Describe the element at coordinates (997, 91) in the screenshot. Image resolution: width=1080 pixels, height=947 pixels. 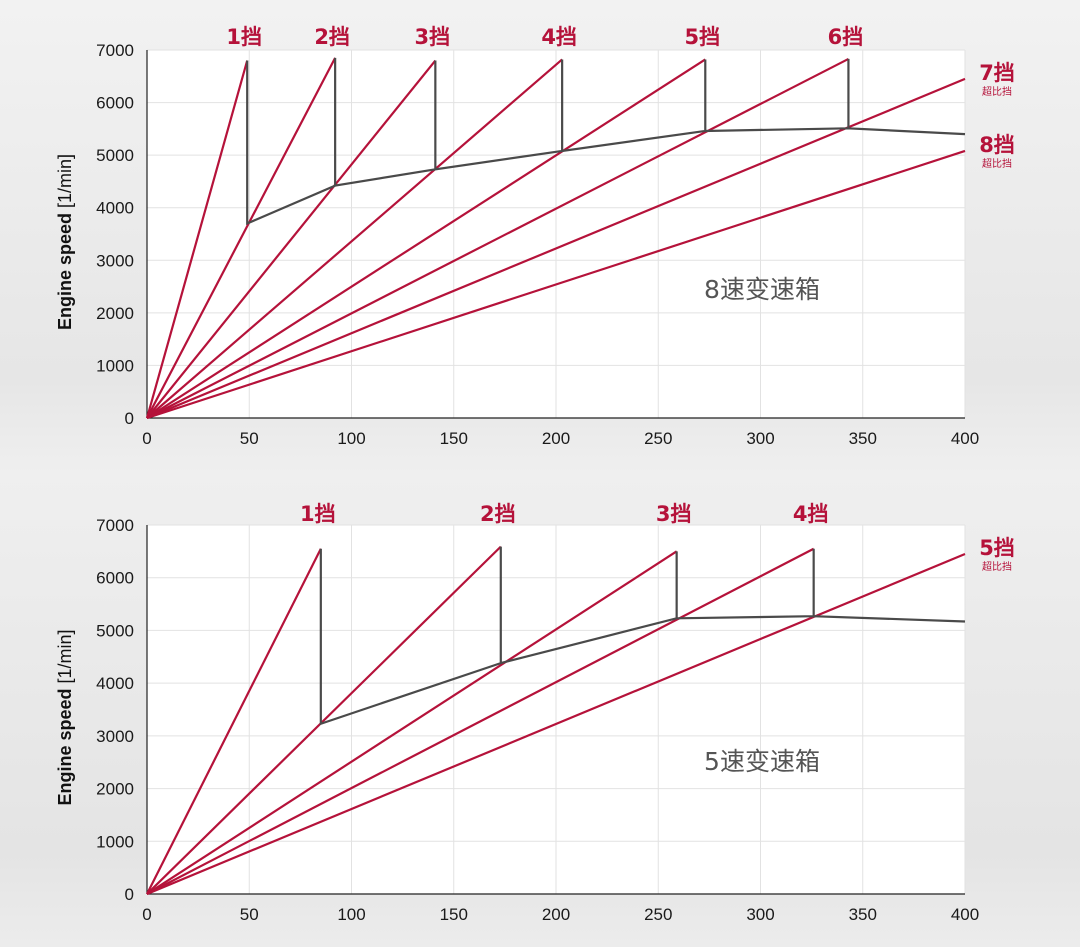
I see `gear-sublabel-7: 超比挡` at that location.